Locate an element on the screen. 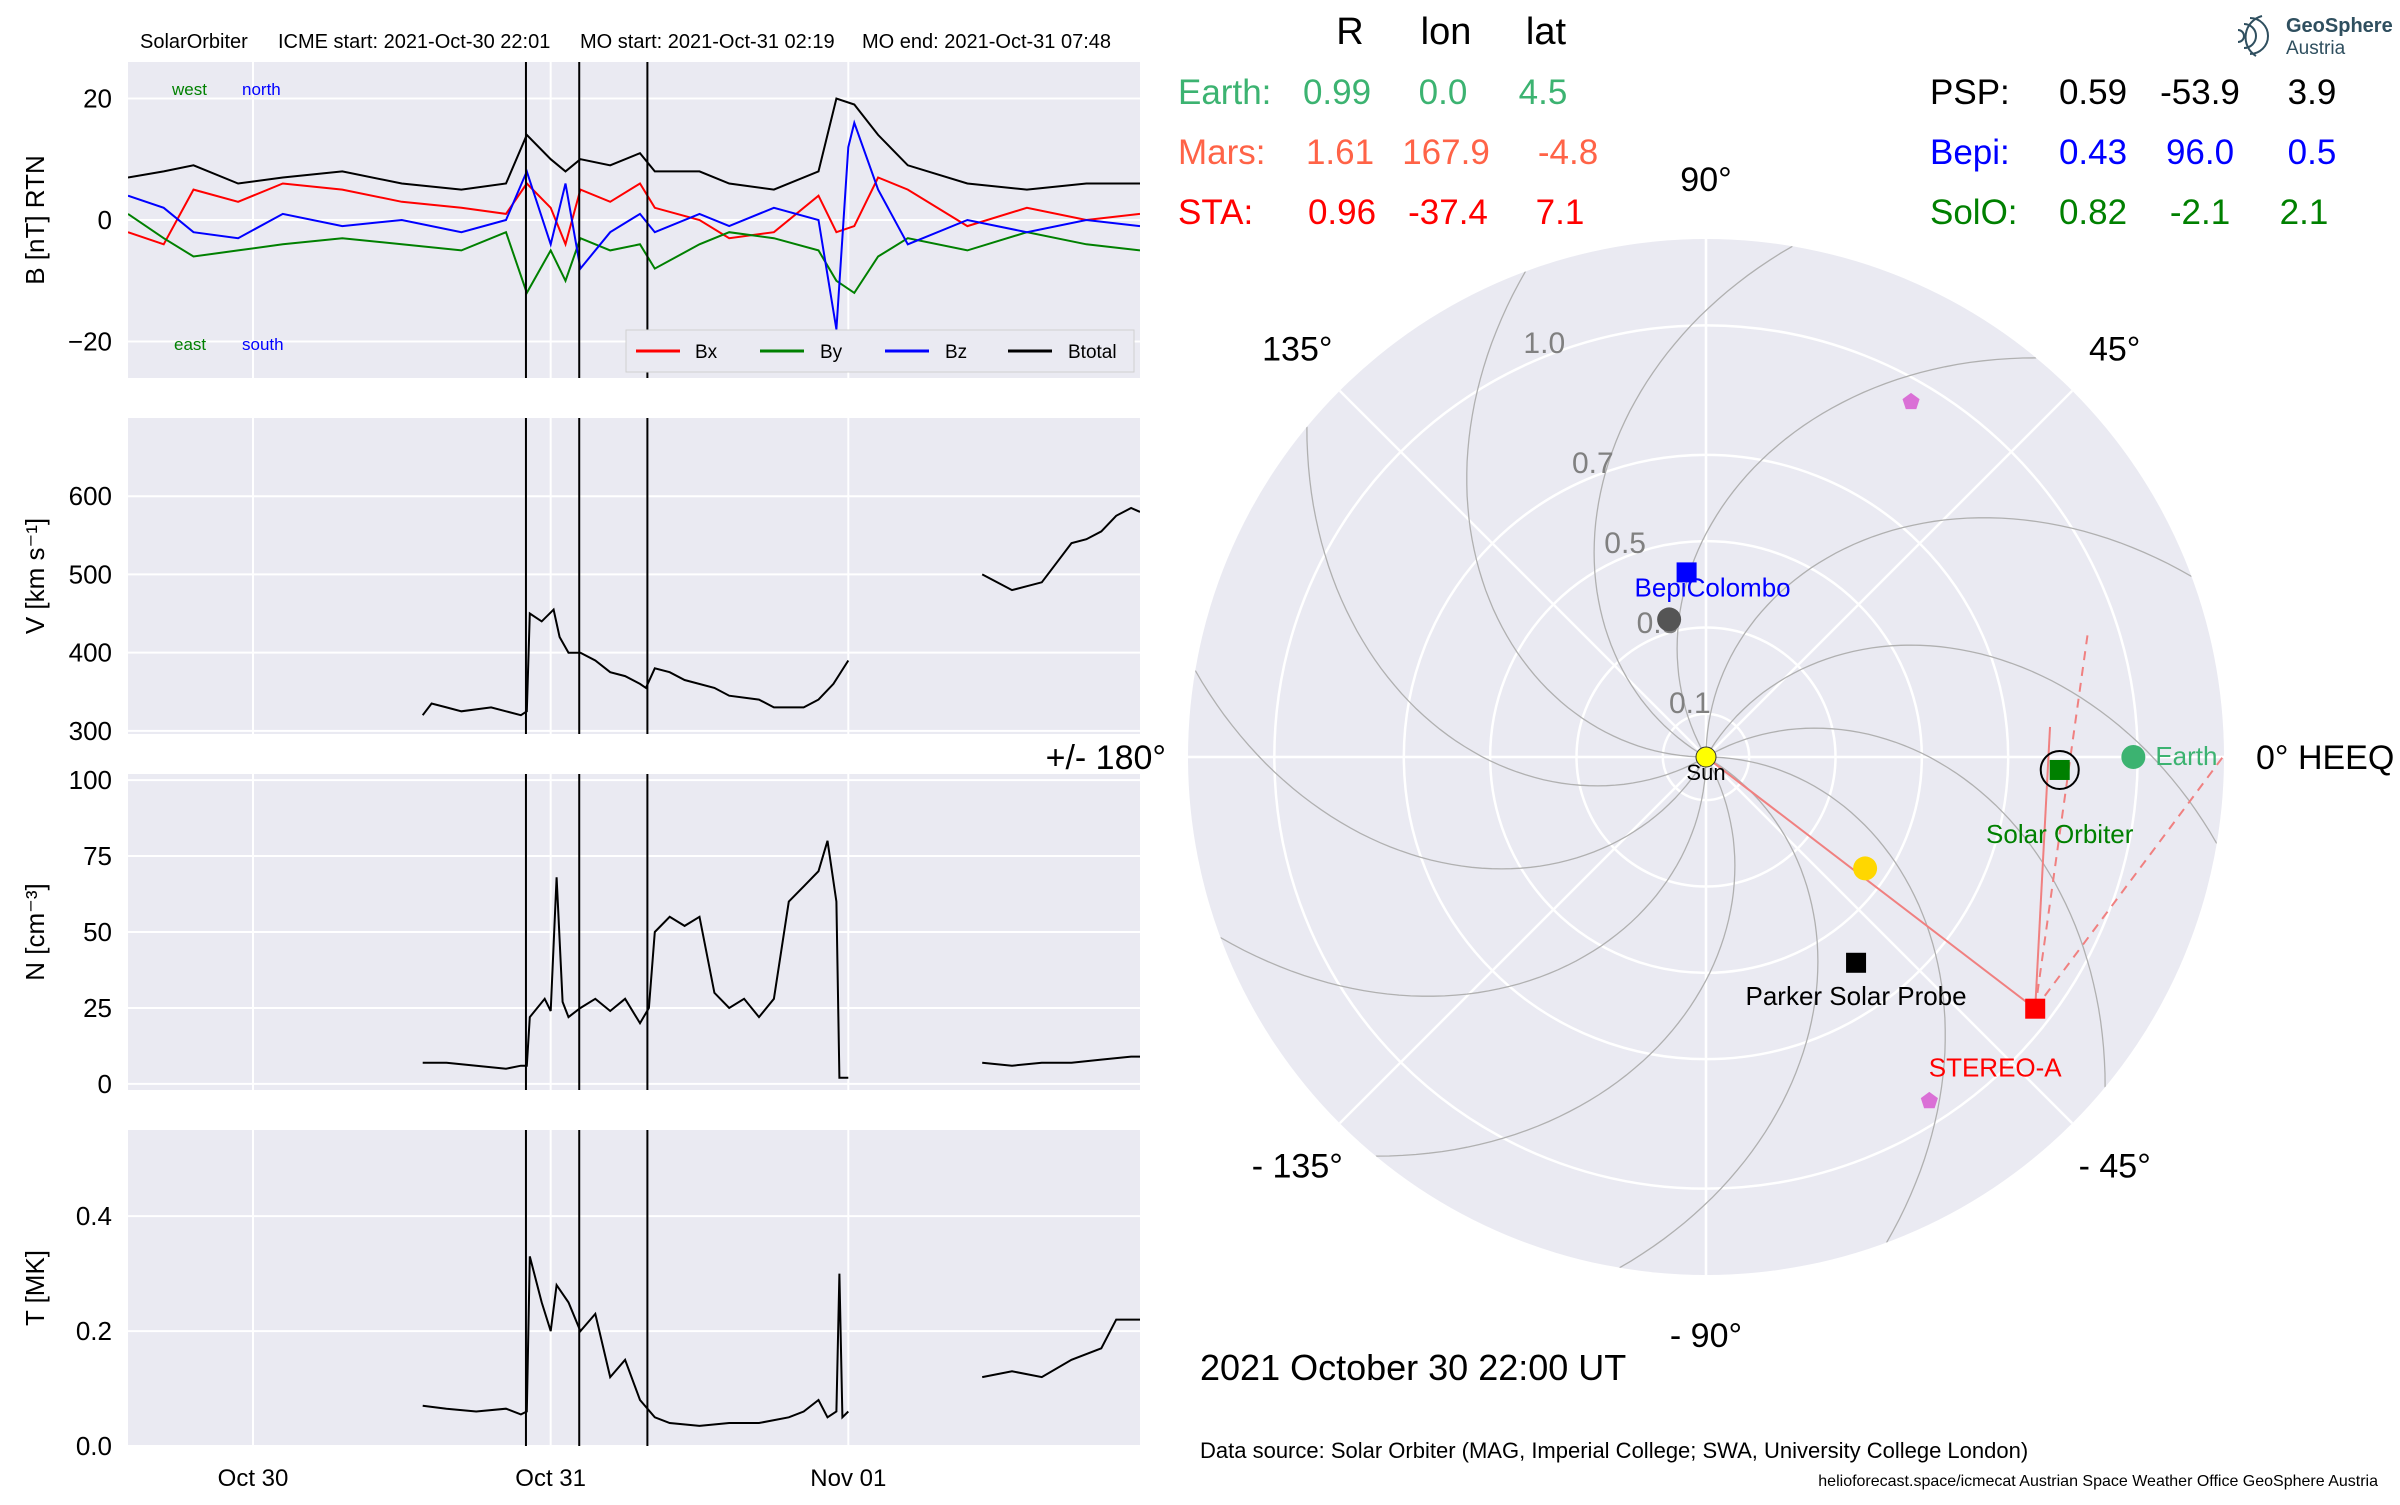 The width and height of the screenshot is (2400, 1505). row-lat: 3.9 is located at coordinates (2312, 92).